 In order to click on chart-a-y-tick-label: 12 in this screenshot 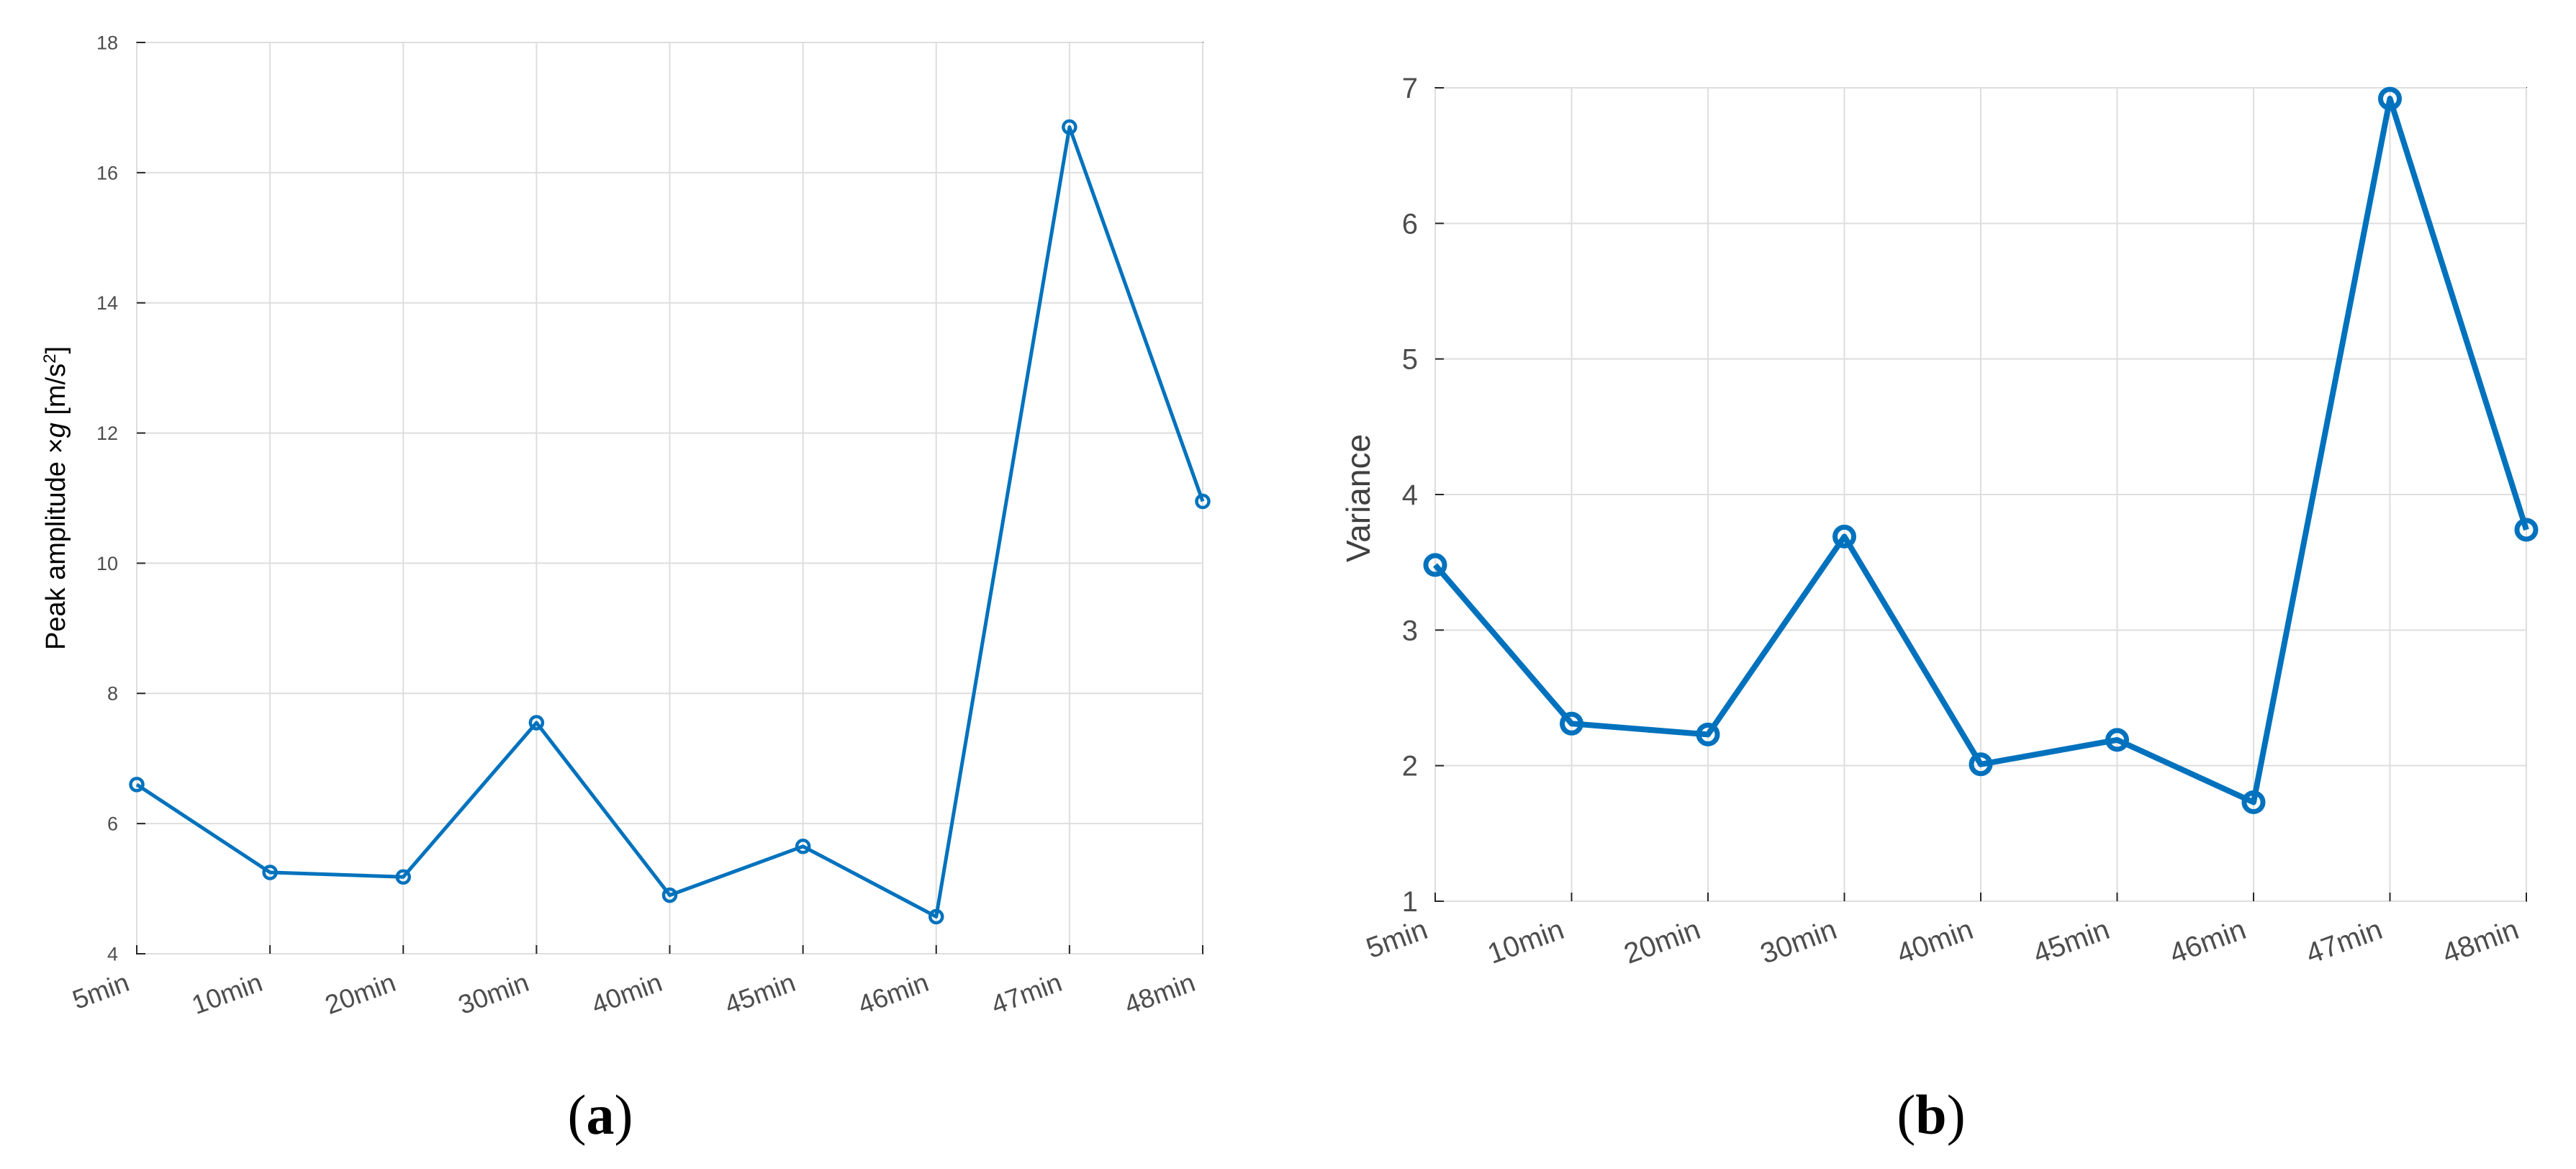, I will do `click(107, 433)`.